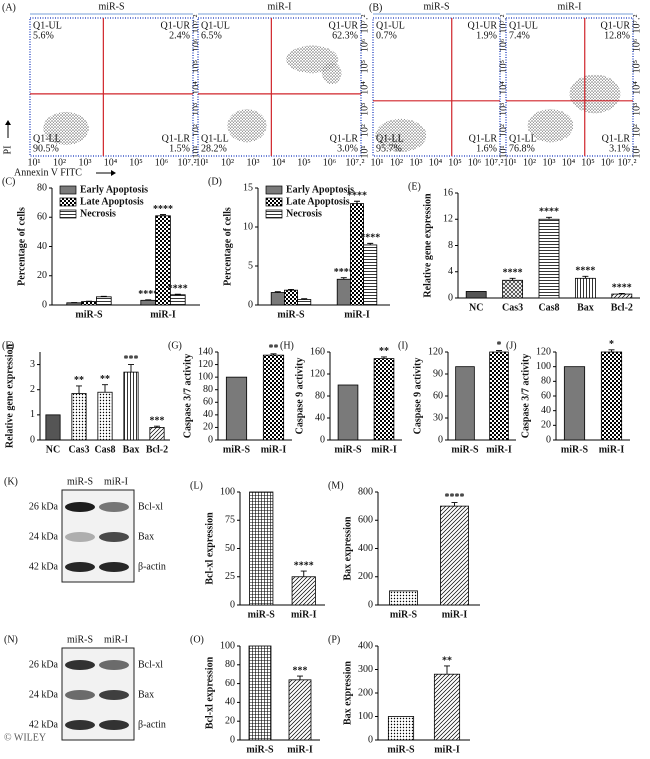  I want to click on axis-label: Annexin V FITC, so click(48, 172).